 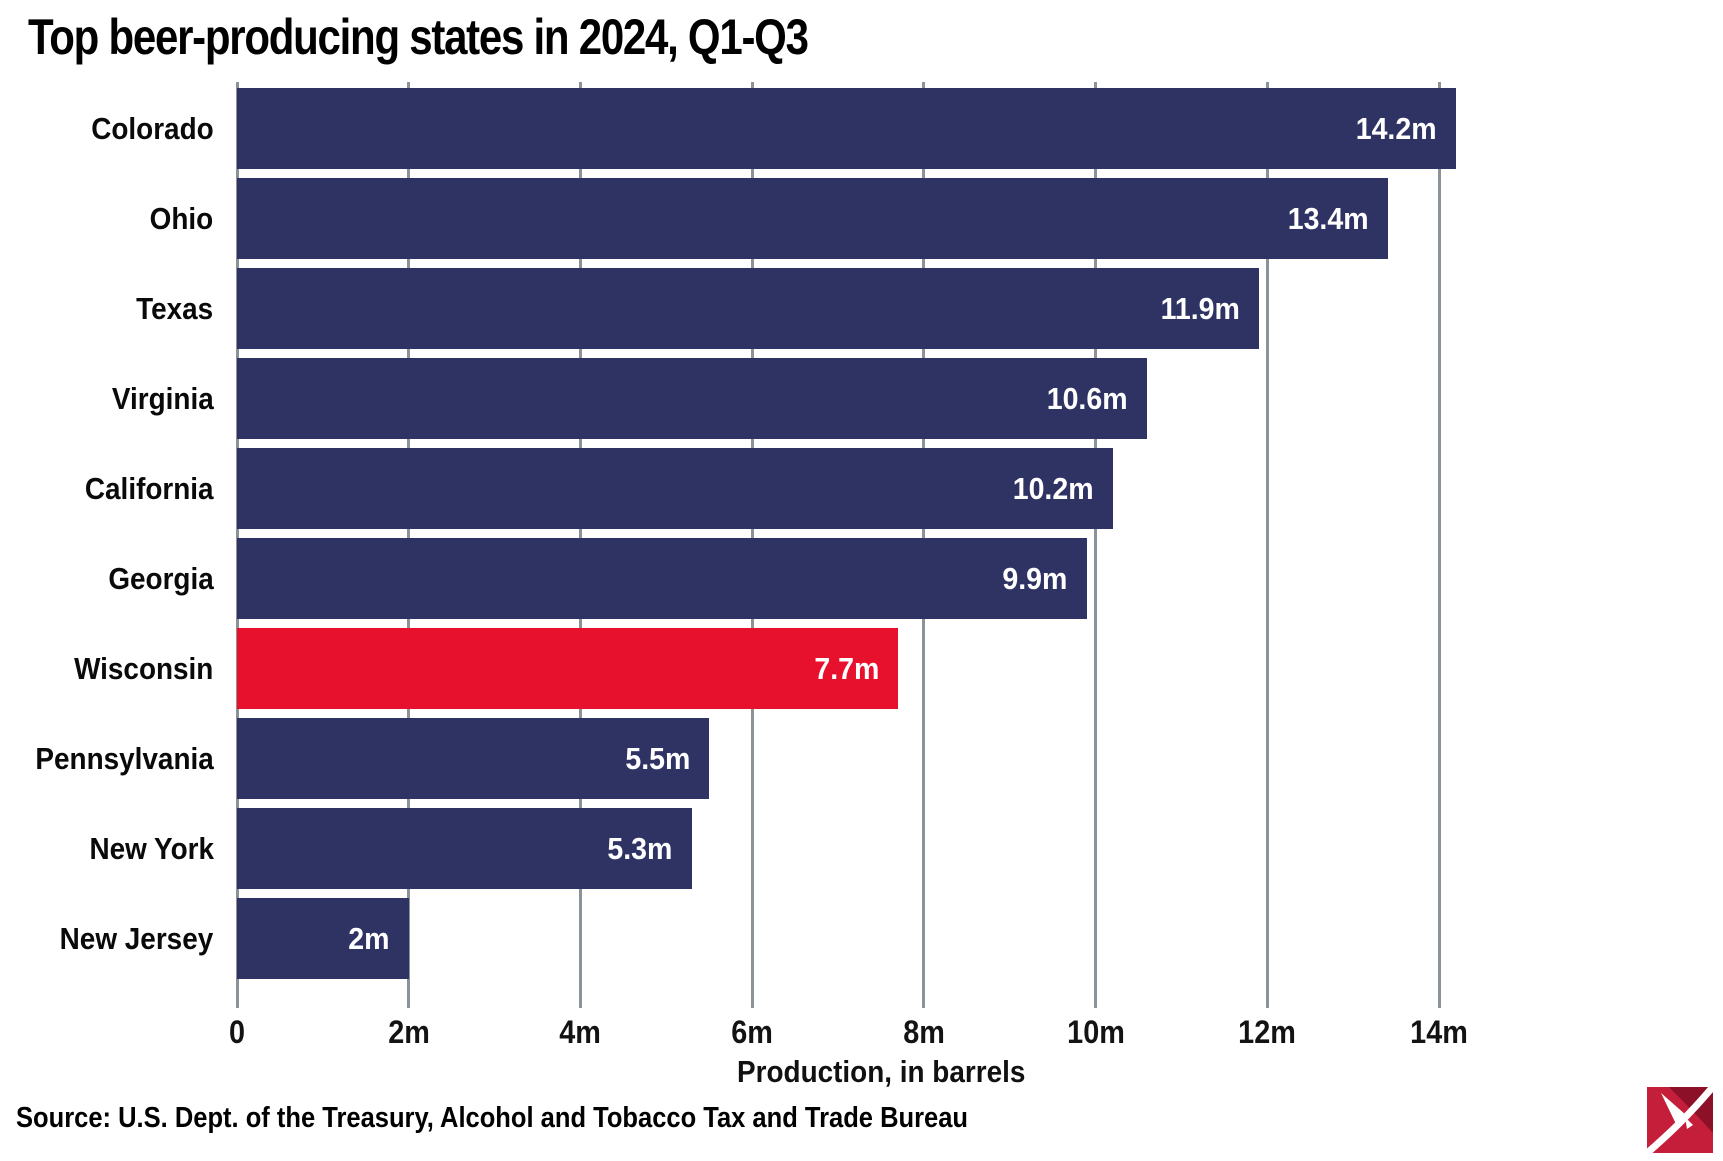 I want to click on x-tick-label: 4m, so click(x=580, y=1032).